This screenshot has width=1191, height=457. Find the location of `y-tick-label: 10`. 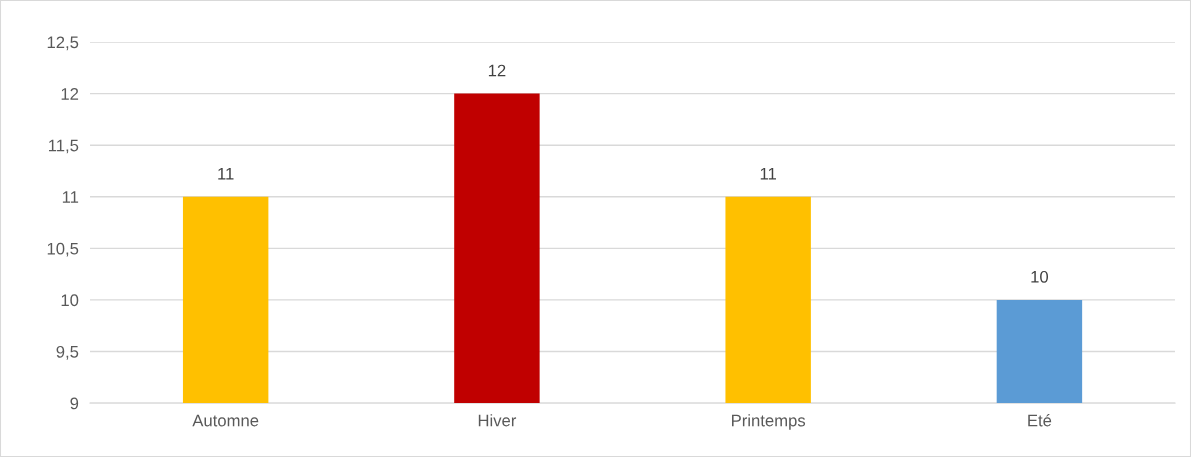

y-tick-label: 10 is located at coordinates (70, 300).